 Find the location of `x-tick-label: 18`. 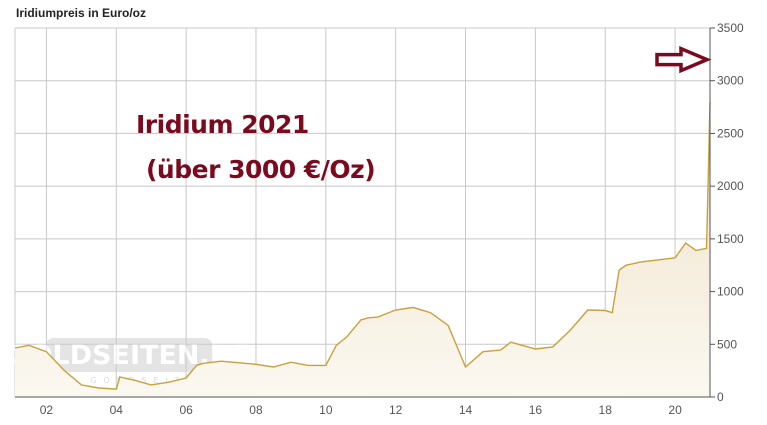

x-tick-label: 18 is located at coordinates (606, 410).